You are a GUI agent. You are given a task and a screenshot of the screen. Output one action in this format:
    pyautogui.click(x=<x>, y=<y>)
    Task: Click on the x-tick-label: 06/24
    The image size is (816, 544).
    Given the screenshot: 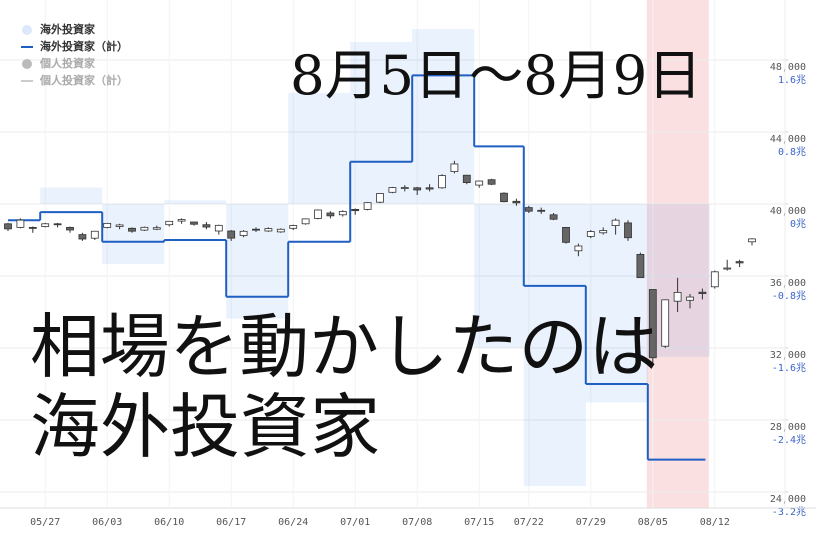 What is the action you would take?
    pyautogui.click(x=293, y=522)
    